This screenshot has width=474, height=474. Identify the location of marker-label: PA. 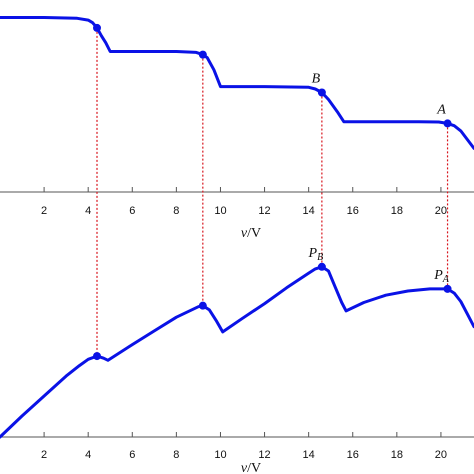
(441, 276).